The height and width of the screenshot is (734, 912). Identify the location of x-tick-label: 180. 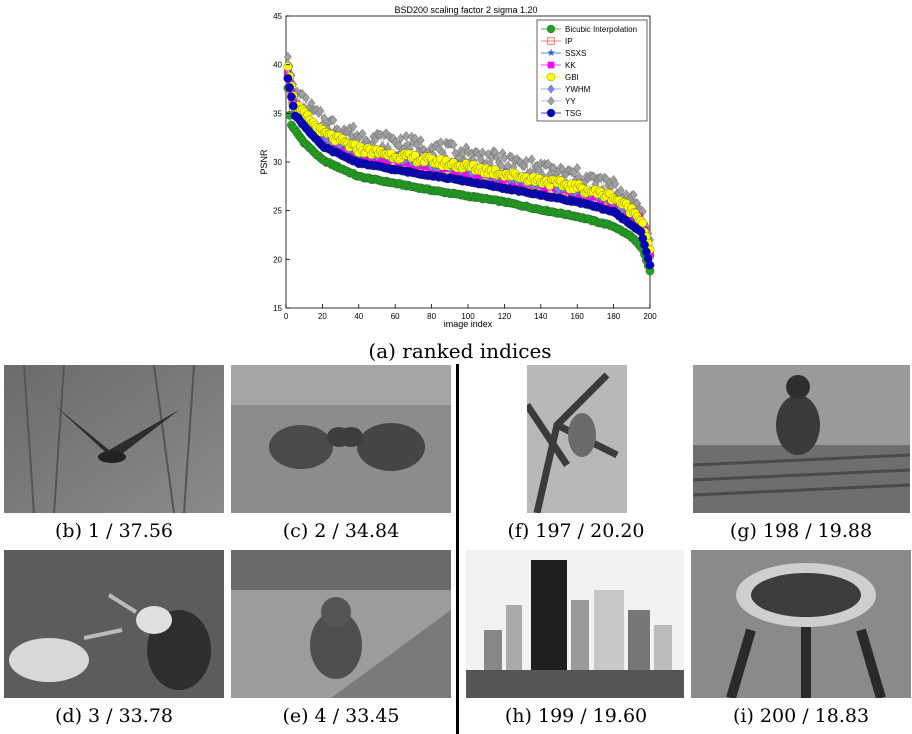
(614, 316).